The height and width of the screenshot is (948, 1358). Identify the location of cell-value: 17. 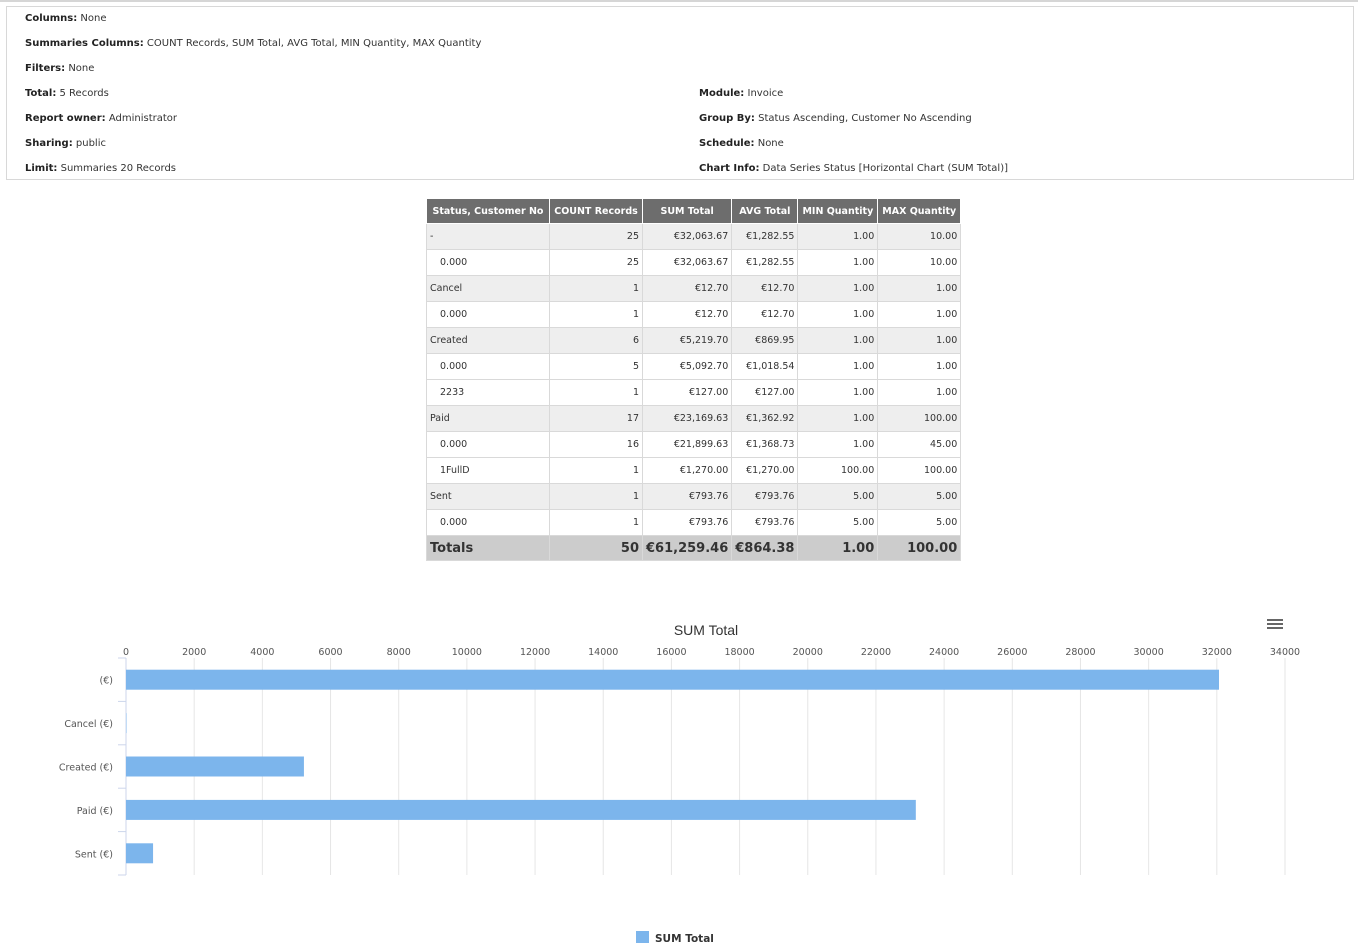
(596, 418).